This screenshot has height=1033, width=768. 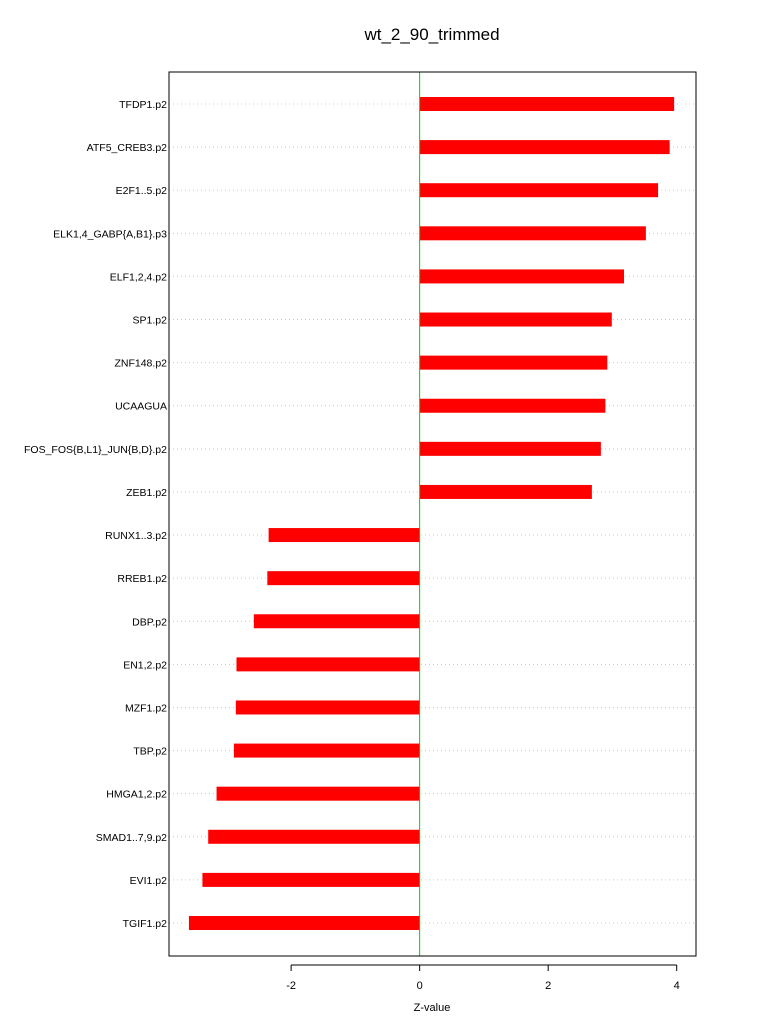 I want to click on category-label: TFDP1.p2, so click(x=143, y=105).